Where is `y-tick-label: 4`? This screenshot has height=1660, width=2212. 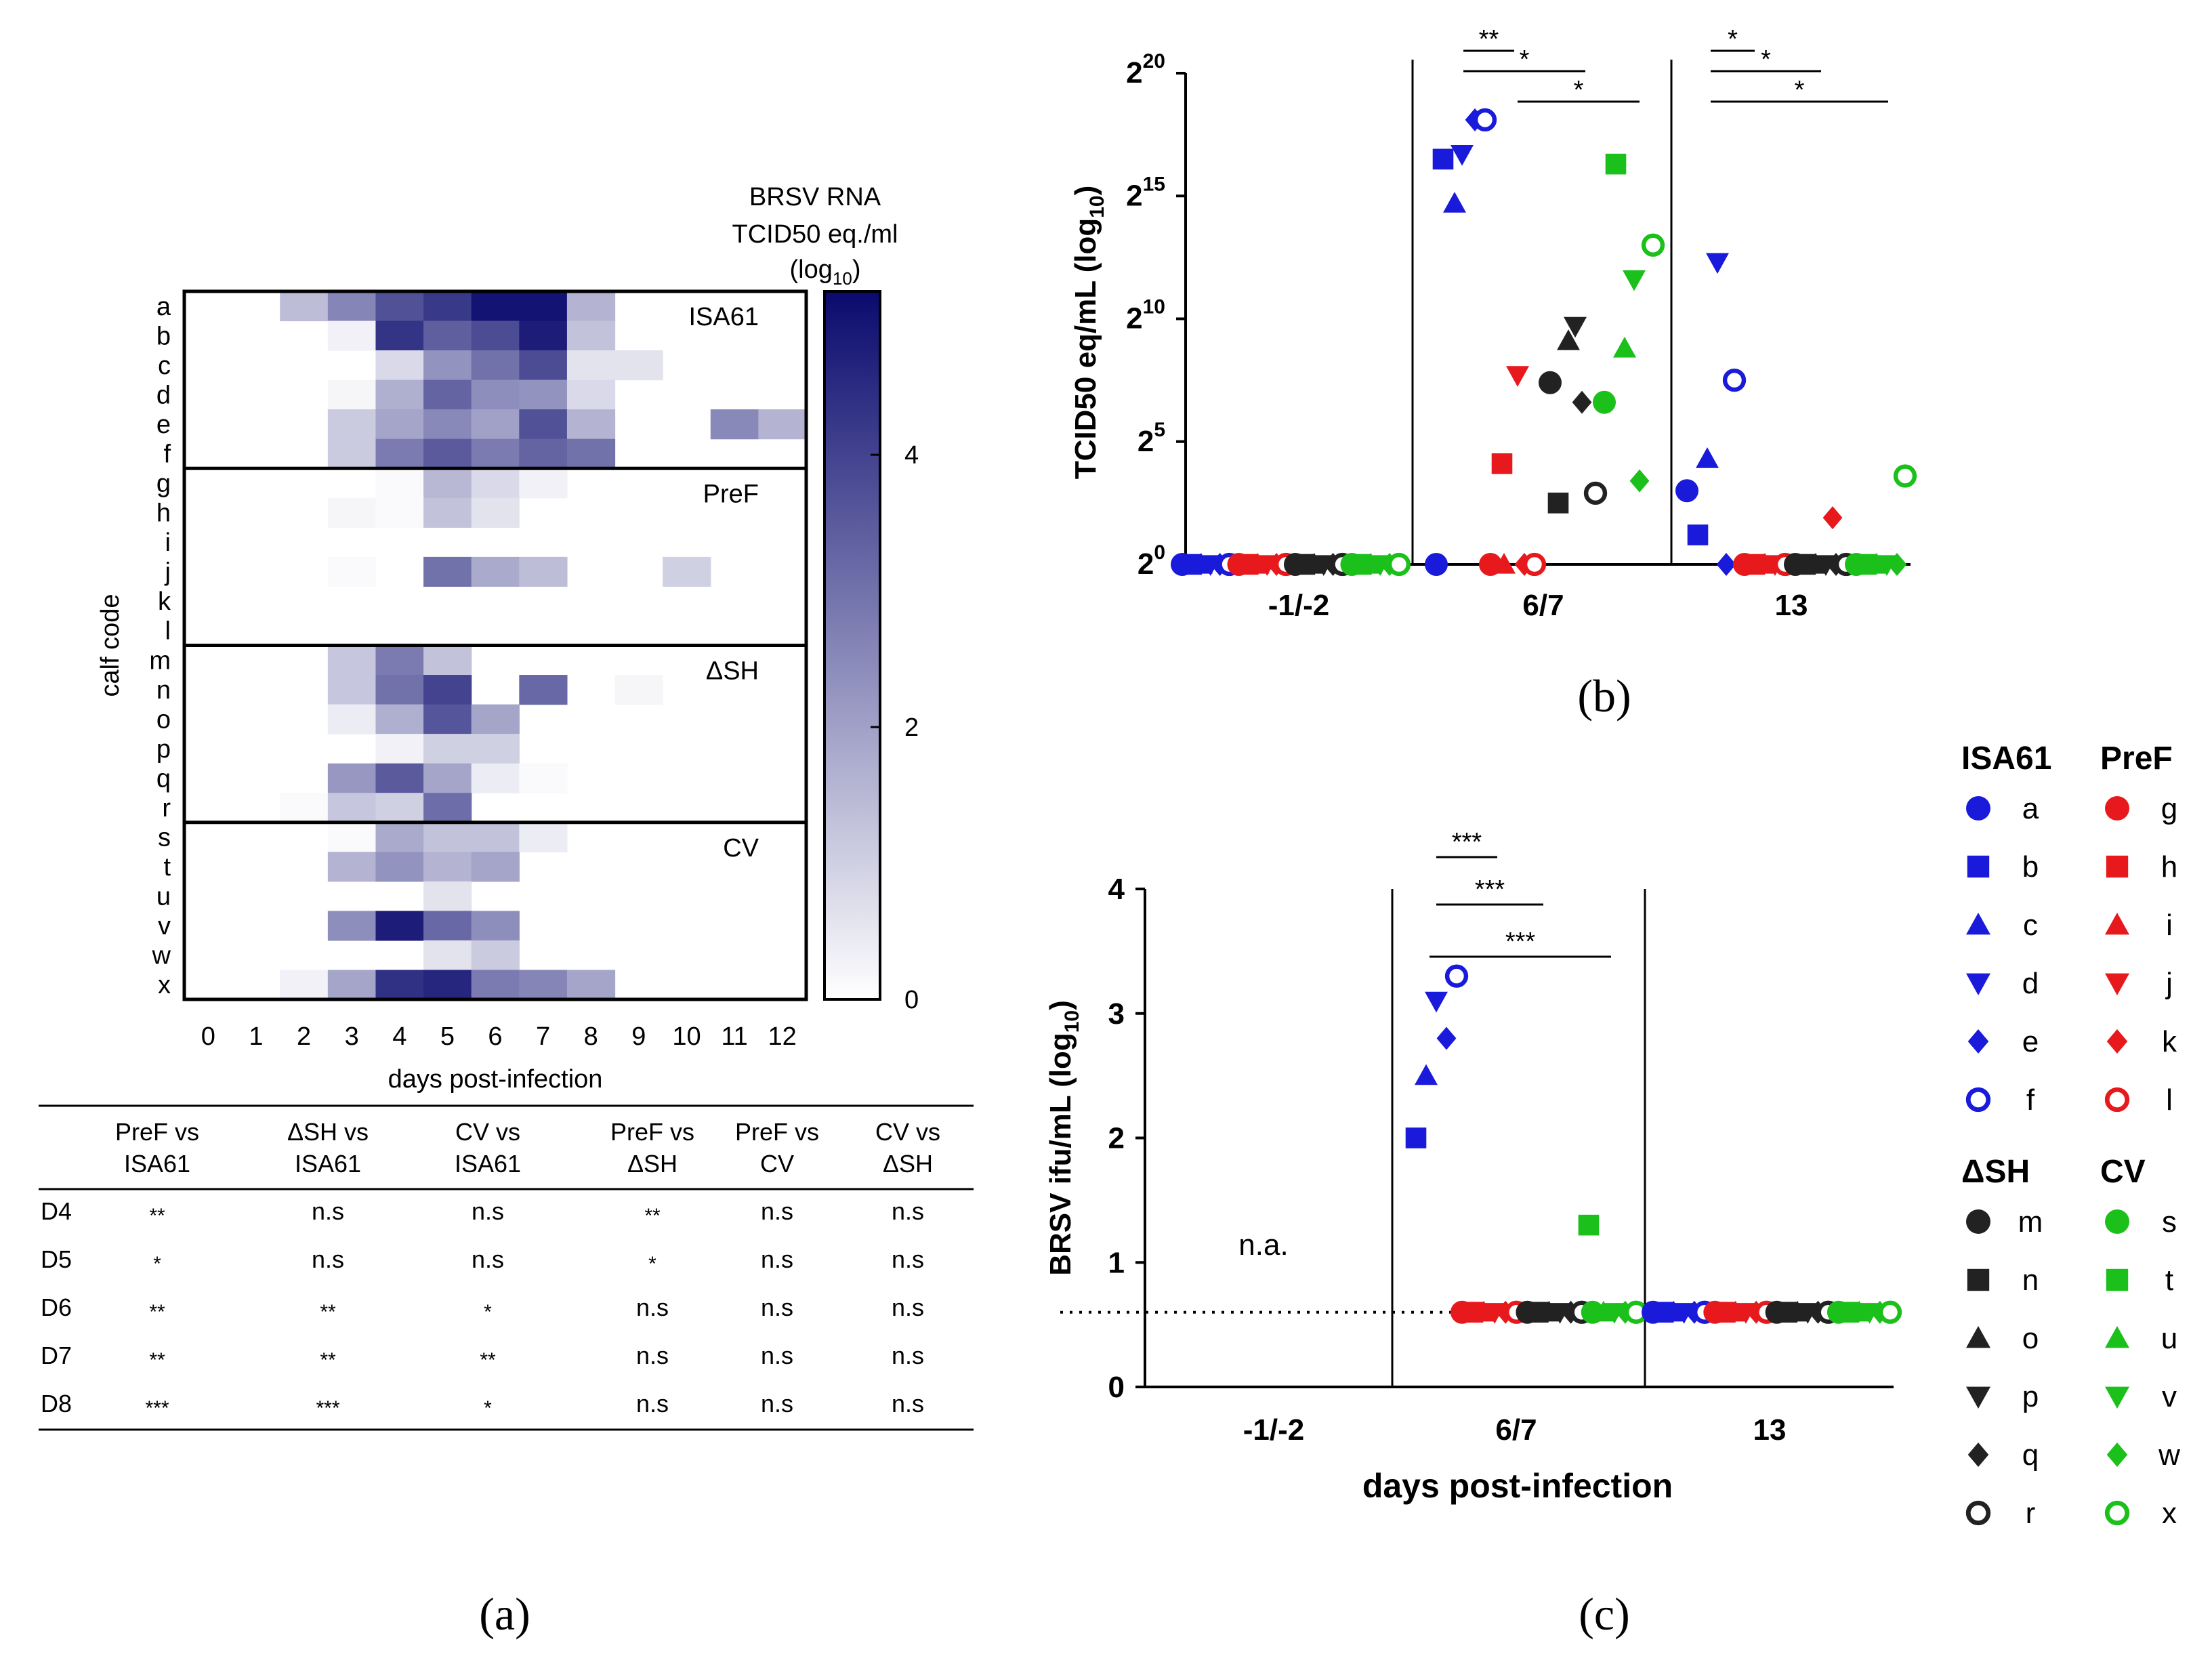 y-tick-label: 4 is located at coordinates (1116, 889).